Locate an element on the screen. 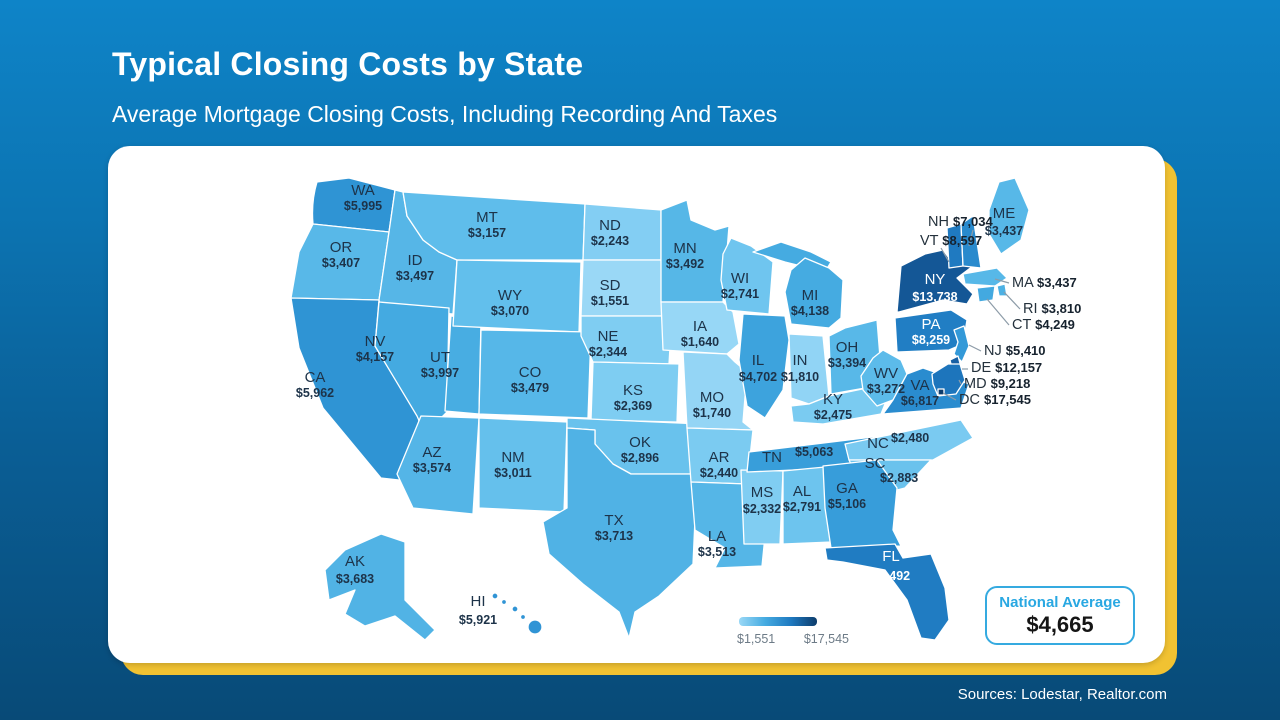  state-label: SD is located at coordinates (610, 285).